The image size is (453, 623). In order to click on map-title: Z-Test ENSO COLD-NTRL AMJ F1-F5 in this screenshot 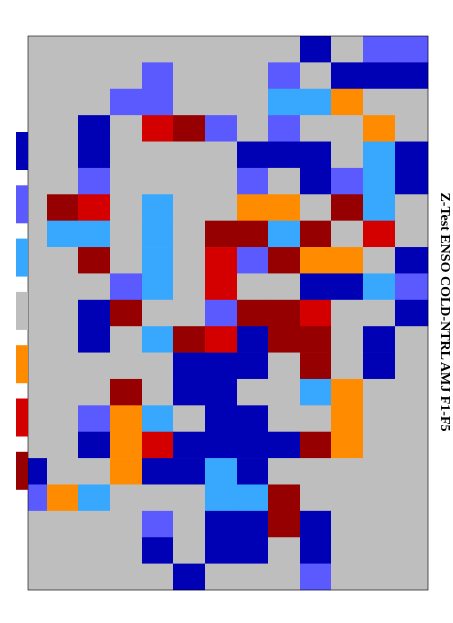, I will do `click(444, 311)`.